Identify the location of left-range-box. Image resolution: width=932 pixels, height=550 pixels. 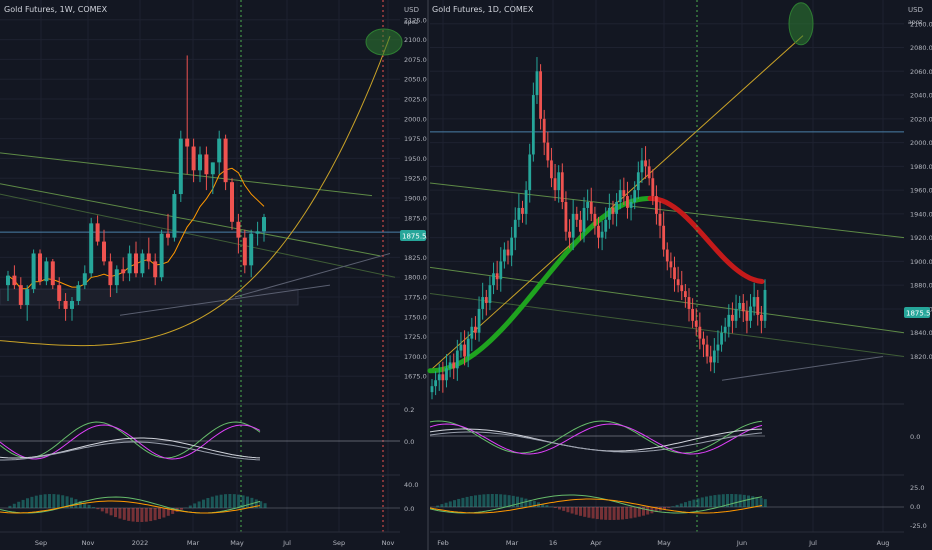
(149, 297).